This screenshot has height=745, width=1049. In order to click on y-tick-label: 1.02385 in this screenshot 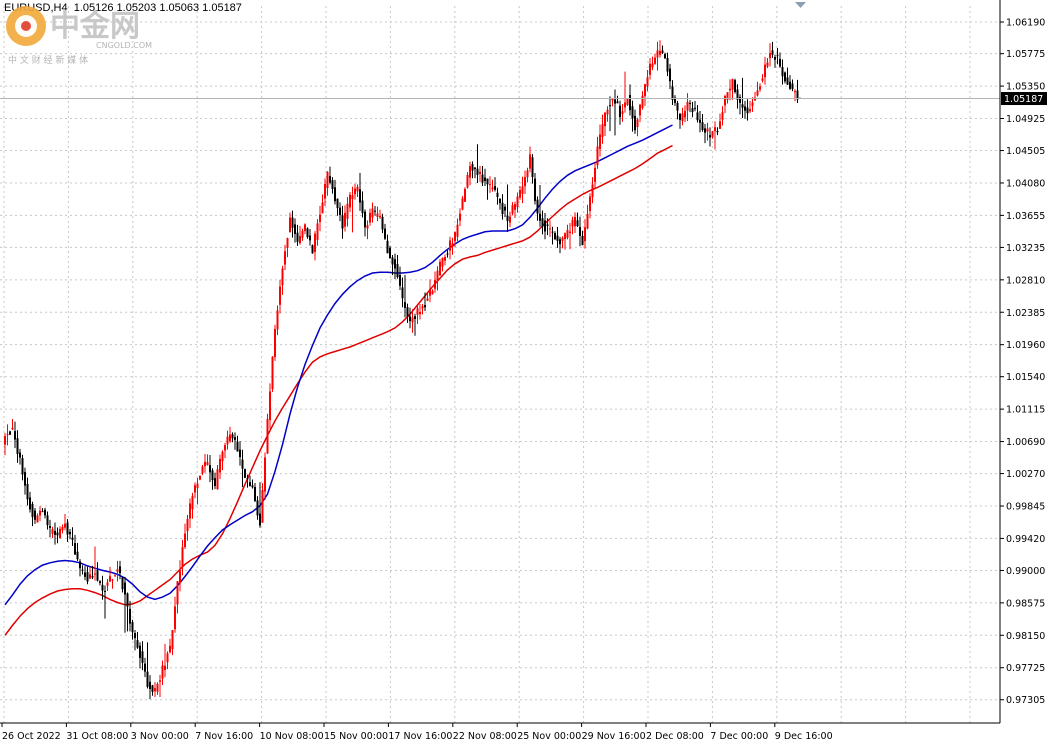, I will do `click(1025, 313)`.